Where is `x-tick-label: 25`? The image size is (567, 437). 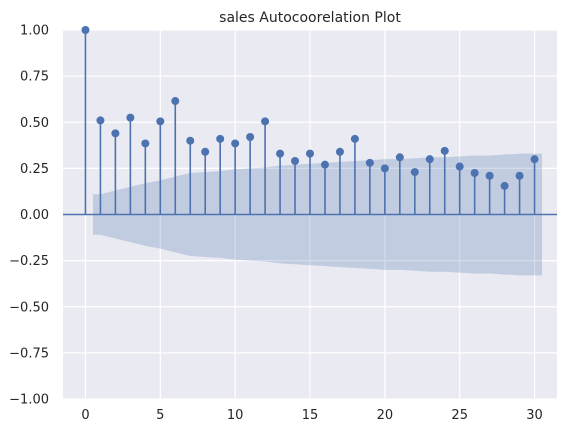
x-tick-label: 25 is located at coordinates (459, 415).